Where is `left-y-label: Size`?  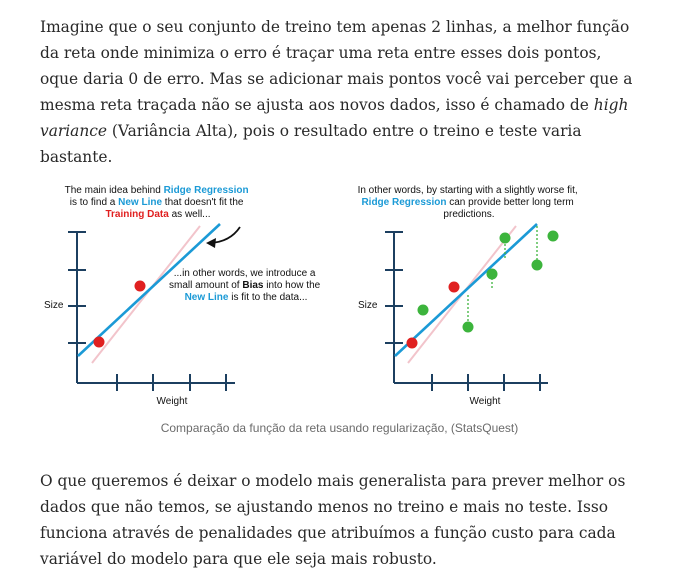 left-y-label: Size is located at coordinates (54, 305).